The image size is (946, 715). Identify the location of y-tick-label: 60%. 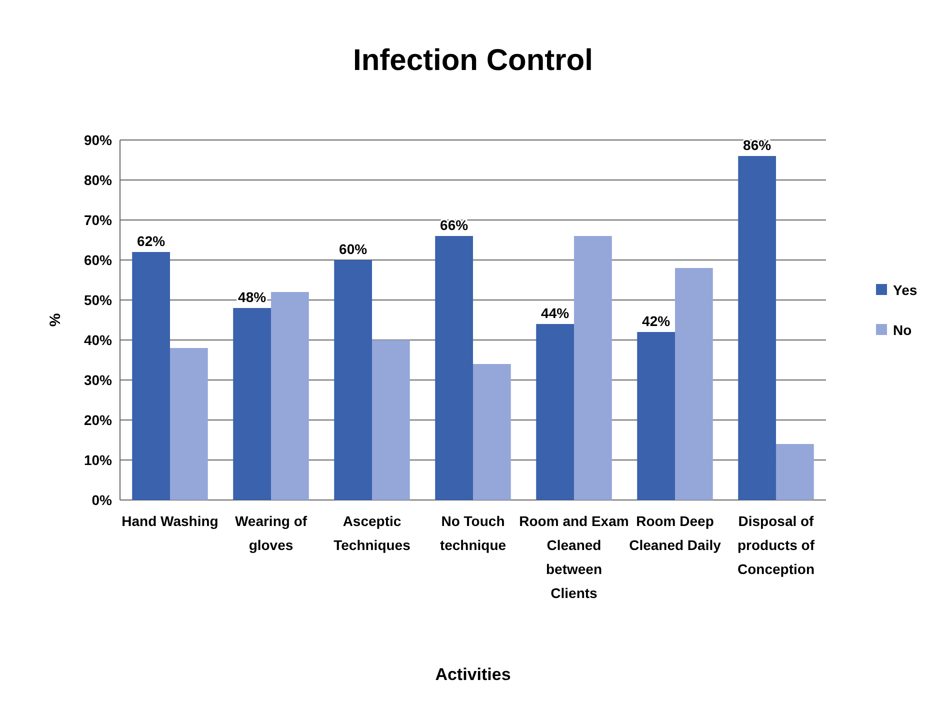
(98, 260).